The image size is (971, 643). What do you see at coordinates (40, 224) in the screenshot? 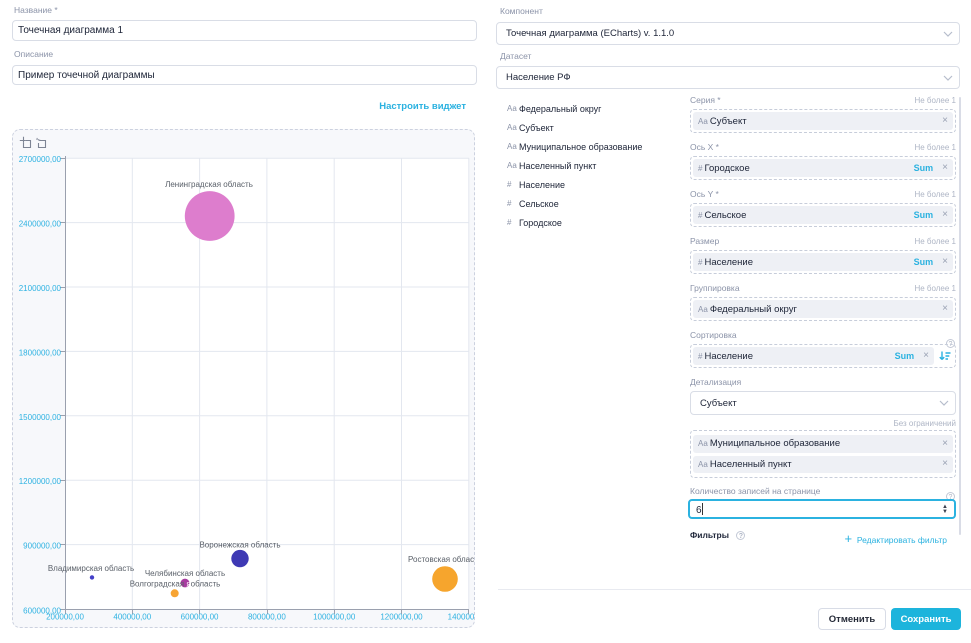
I see `svg-text: 2400000,00` at bounding box center [40, 224].